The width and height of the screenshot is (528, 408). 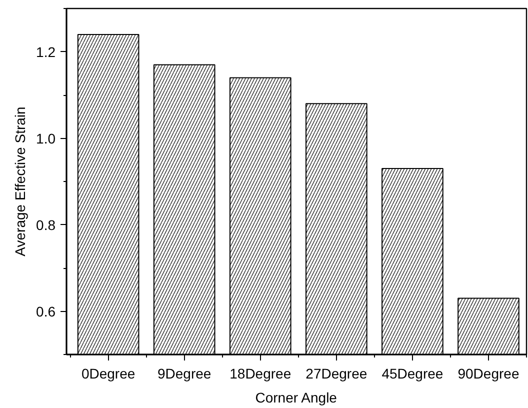 I want to click on y-axis-title: Average Effective Strain, so click(x=20, y=181).